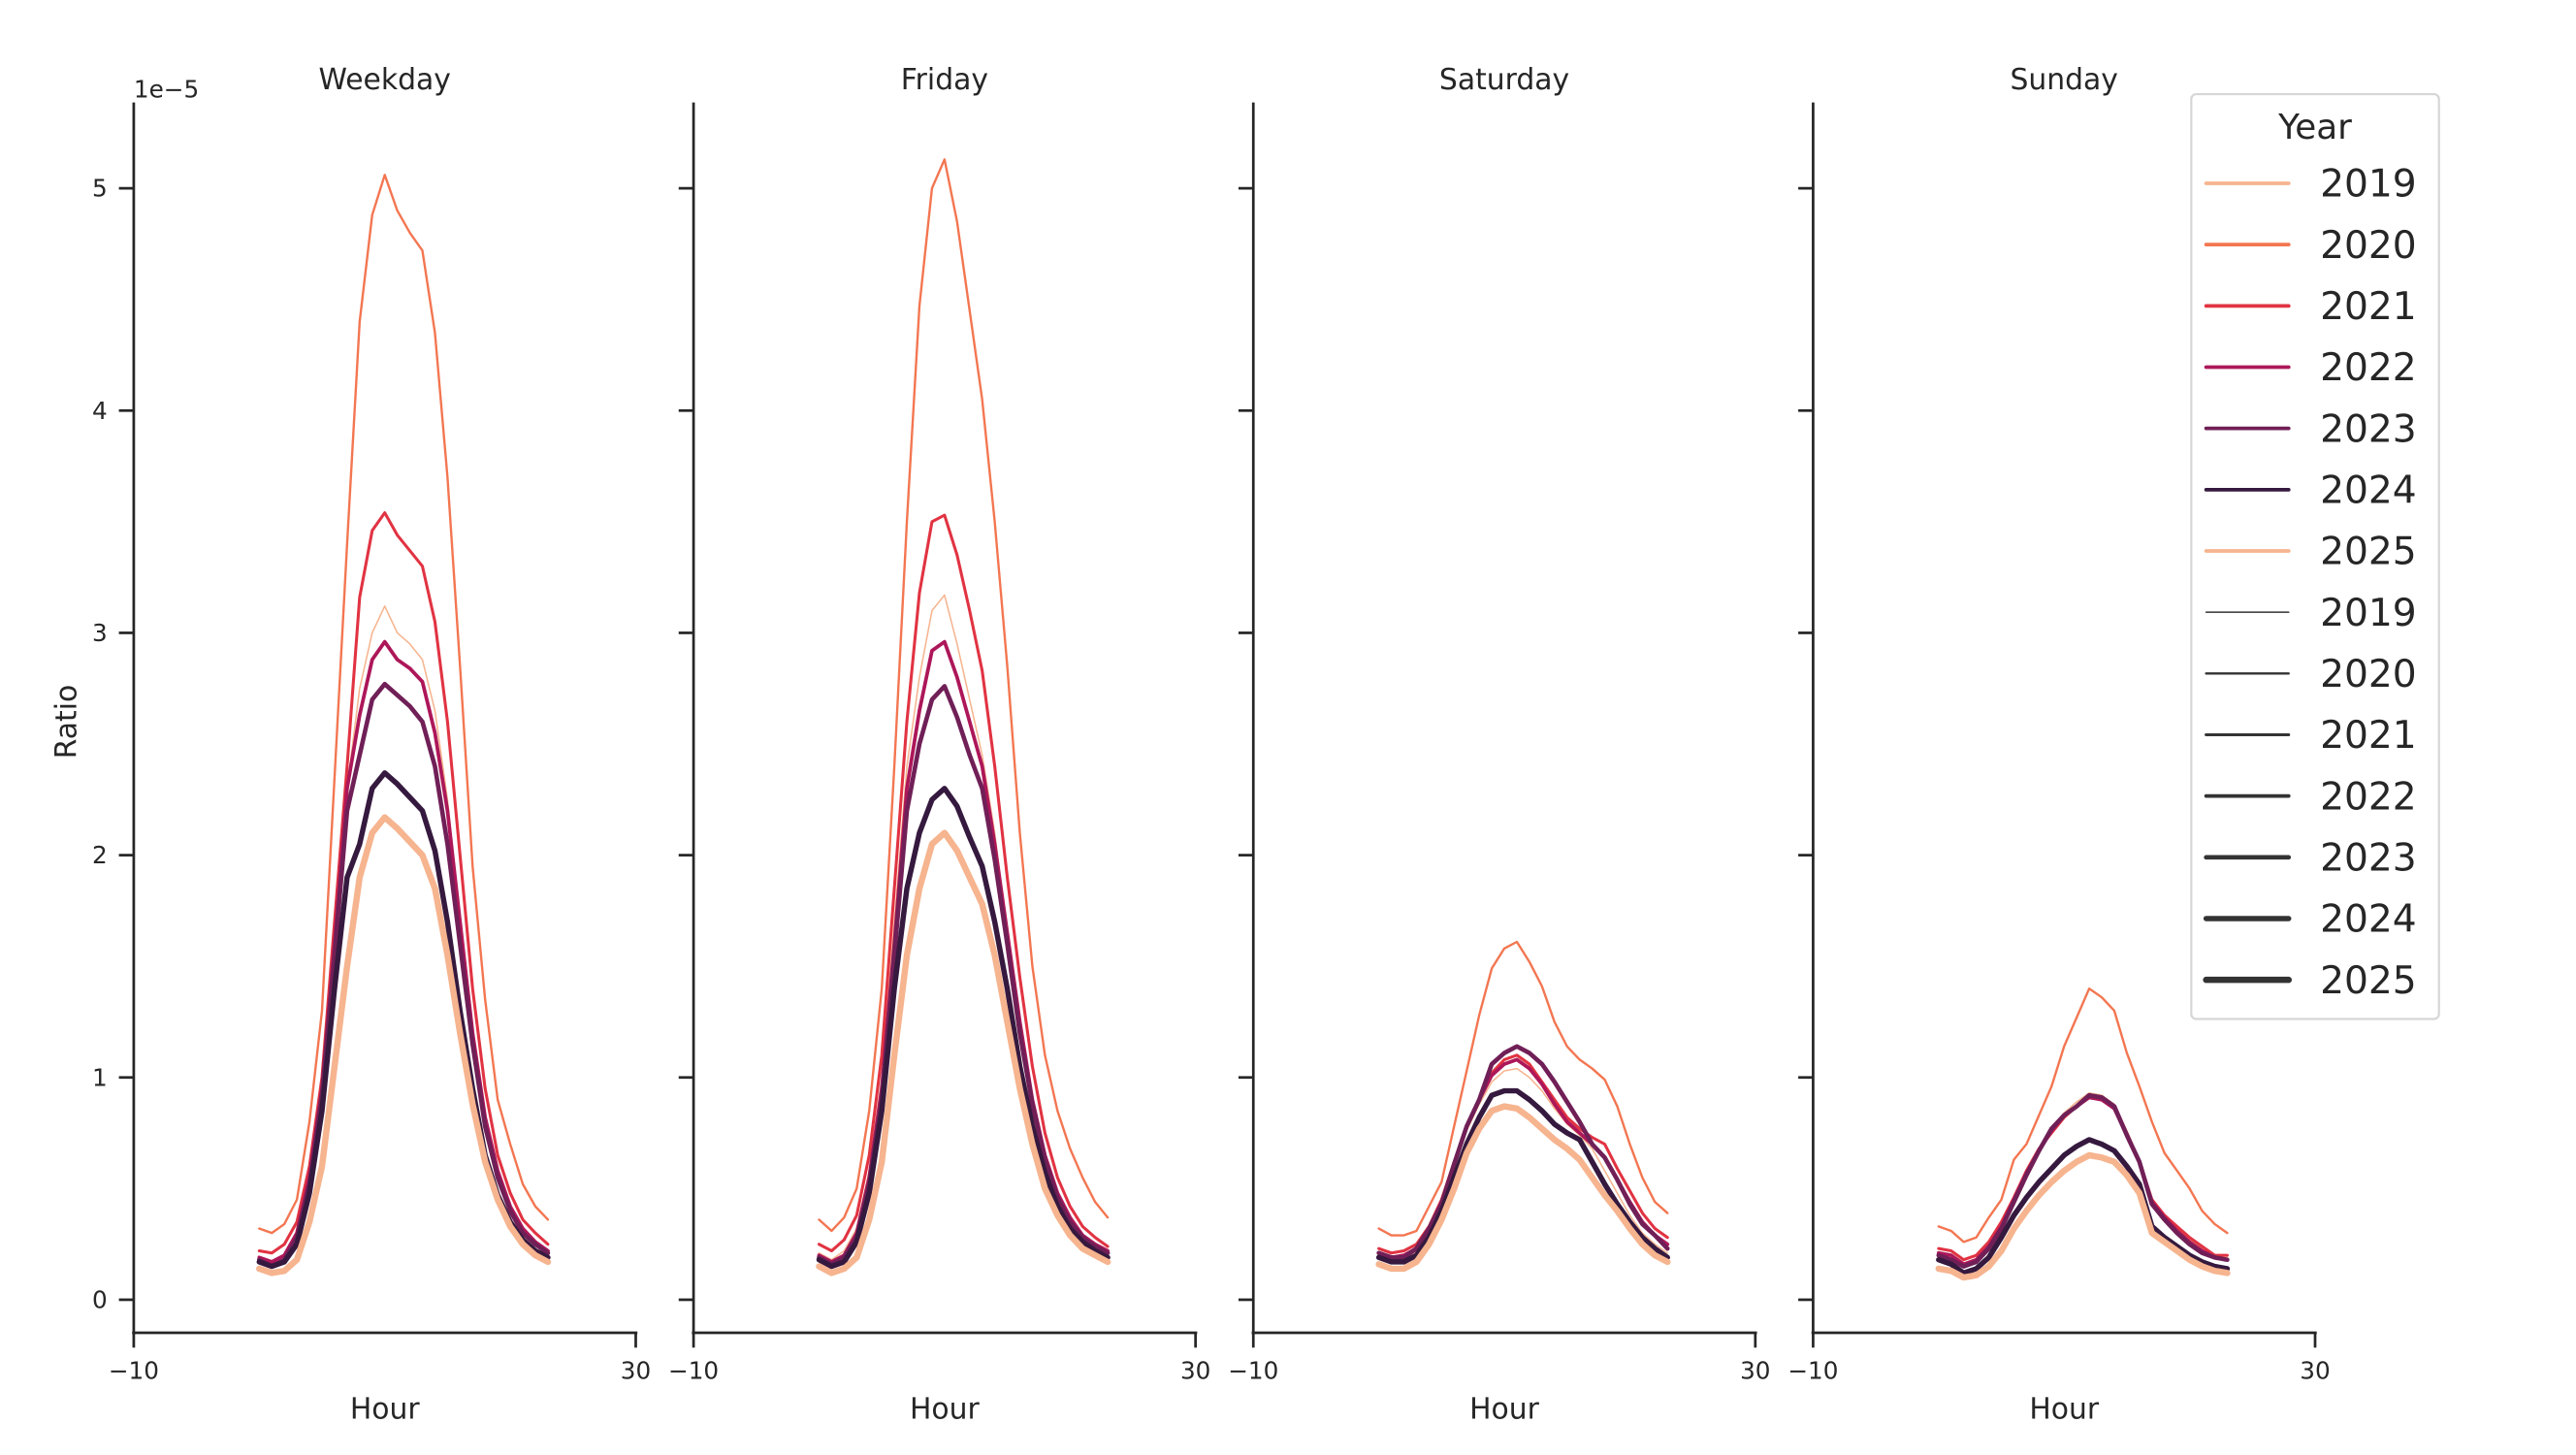  Describe the element at coordinates (2314, 127) in the screenshot. I see `legend-title: Year` at that location.